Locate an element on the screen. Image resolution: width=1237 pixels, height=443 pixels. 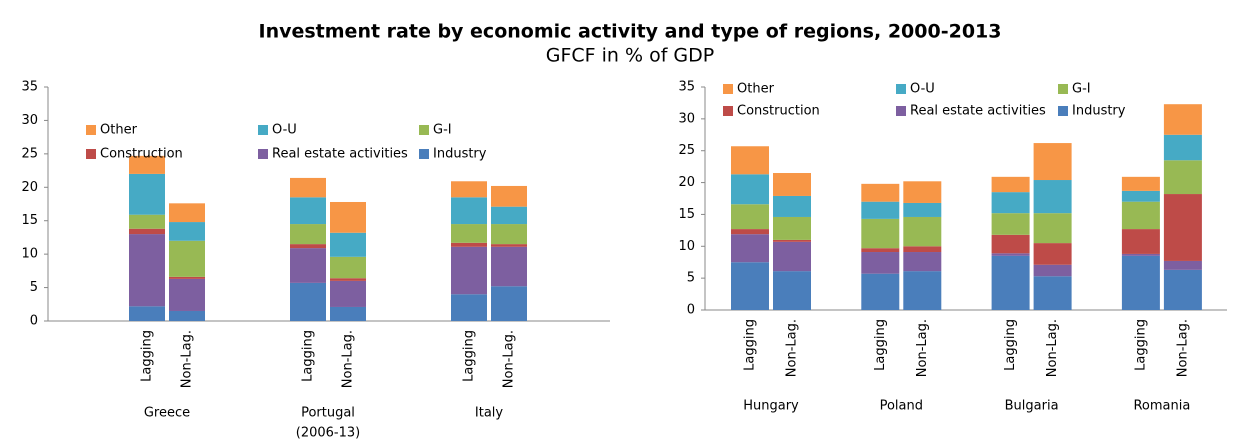
y-tick-label: 20 is located at coordinates (29, 187).